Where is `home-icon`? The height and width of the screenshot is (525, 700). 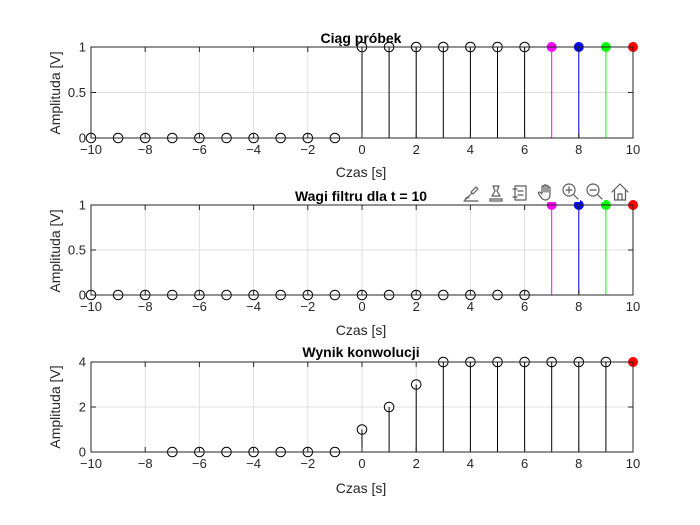
home-icon is located at coordinates (620, 192).